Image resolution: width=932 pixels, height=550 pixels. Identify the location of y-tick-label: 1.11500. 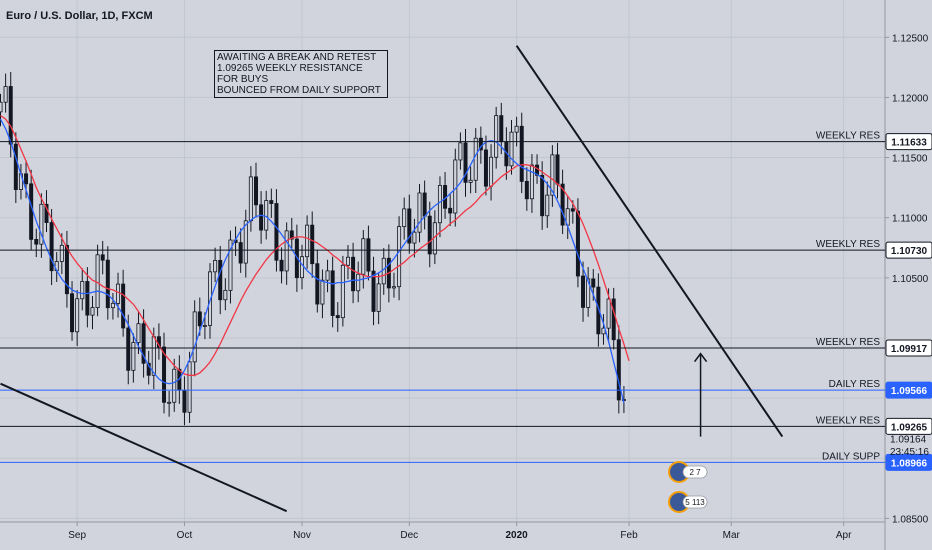
(910, 159).